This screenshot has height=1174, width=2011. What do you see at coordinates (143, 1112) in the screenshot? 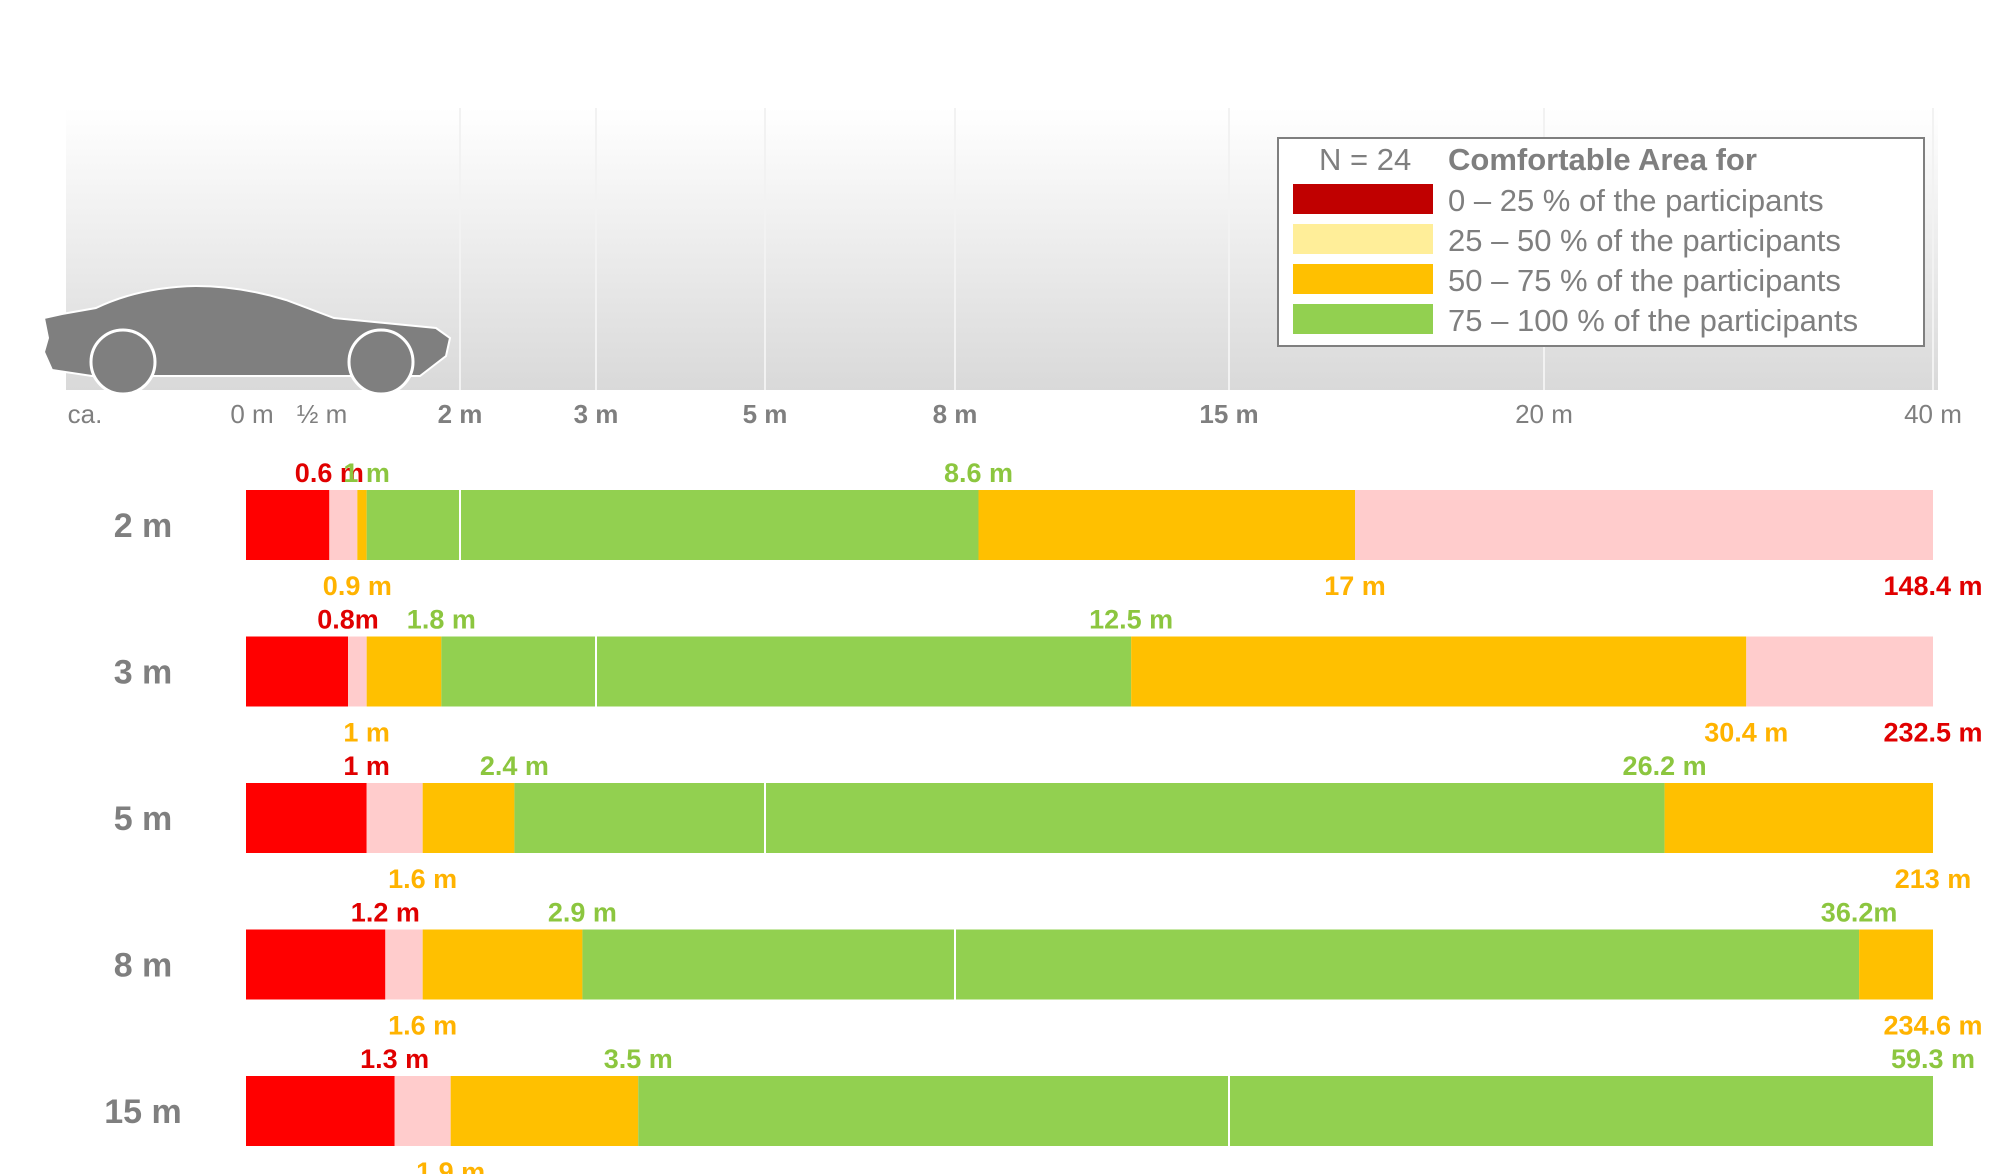
I see `row-label: 15 m` at bounding box center [143, 1112].